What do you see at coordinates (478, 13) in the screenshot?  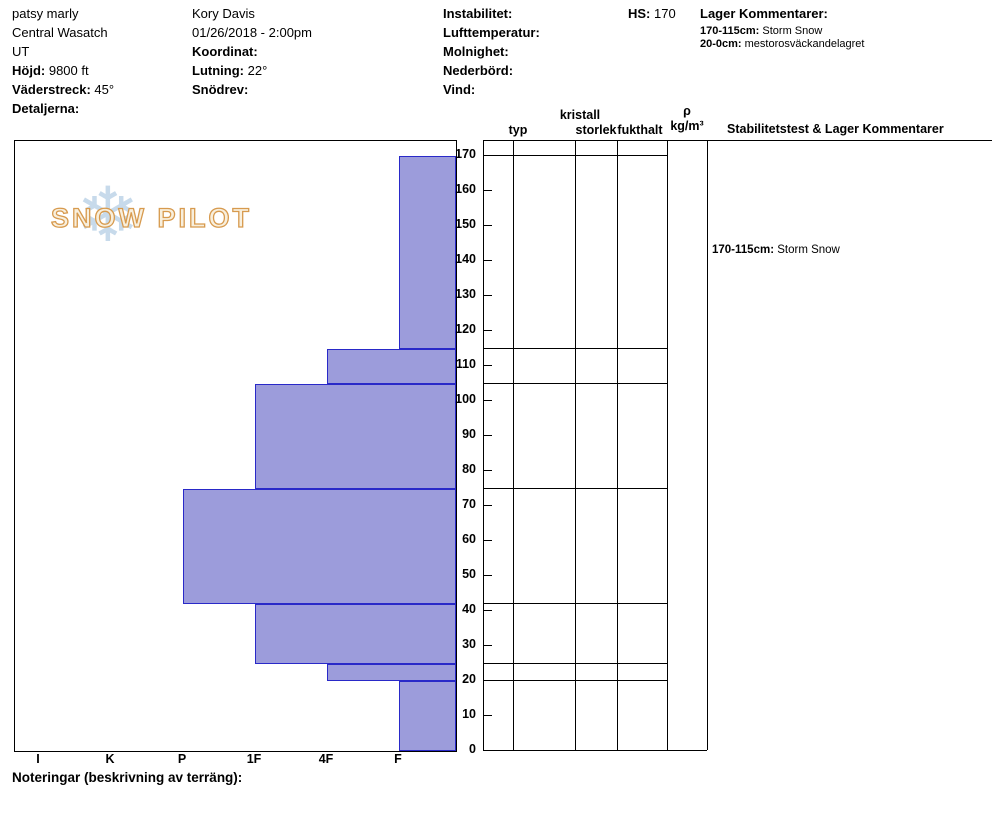 I see `instability-label: Instabilitet:` at bounding box center [478, 13].